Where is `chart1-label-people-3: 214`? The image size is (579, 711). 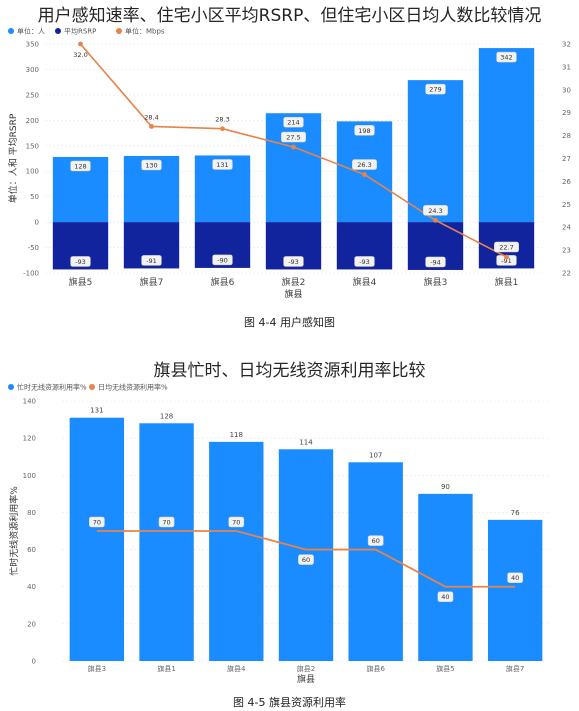
chart1-label-people-3: 214 is located at coordinates (293, 123).